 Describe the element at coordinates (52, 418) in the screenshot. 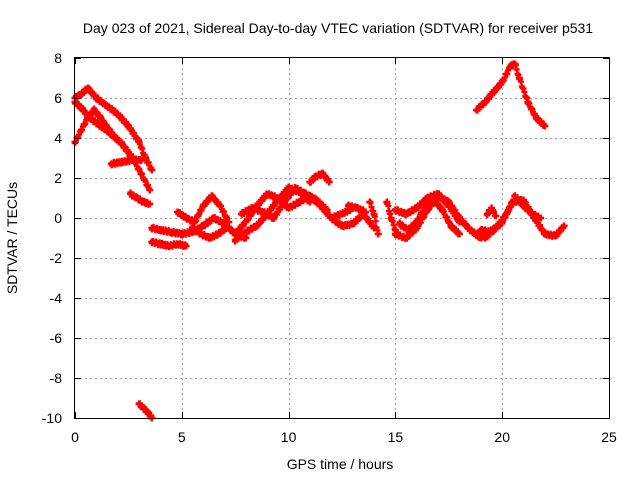

I see `y-tick-label: -10` at that location.